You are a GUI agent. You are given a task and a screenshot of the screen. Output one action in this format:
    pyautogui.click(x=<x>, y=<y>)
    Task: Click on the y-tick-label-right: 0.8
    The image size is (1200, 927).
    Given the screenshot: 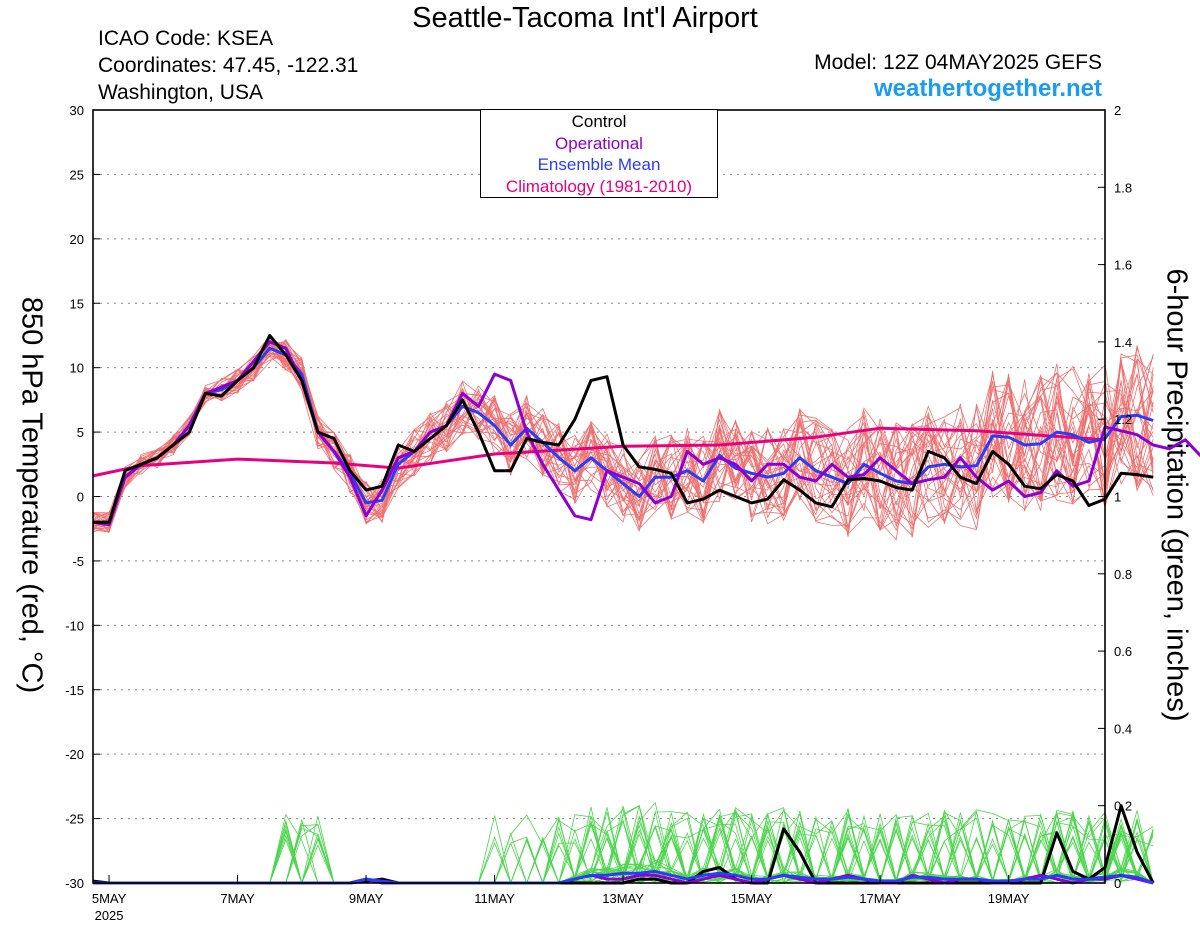 What is the action you would take?
    pyautogui.click(x=1123, y=574)
    